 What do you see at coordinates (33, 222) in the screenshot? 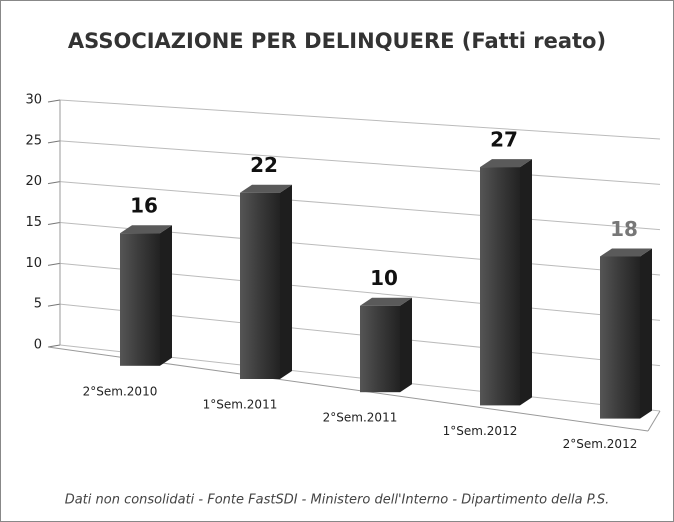
I see `y-tick-label: 15` at bounding box center [33, 222].